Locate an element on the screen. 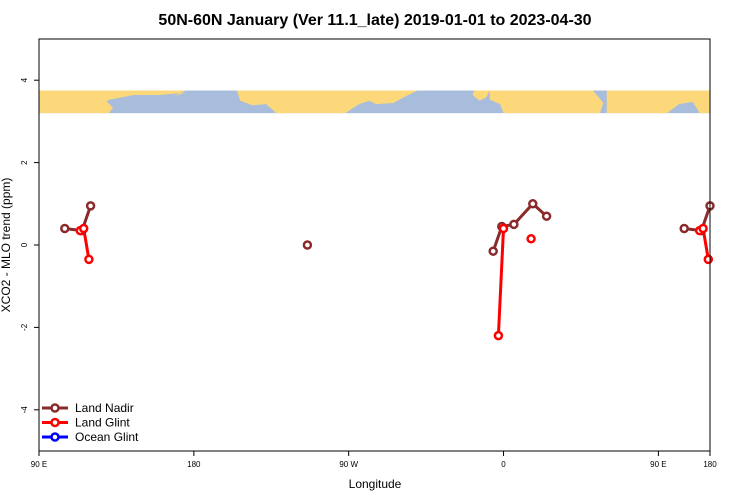 The width and height of the screenshot is (750, 500). y-tick-label: 0 is located at coordinates (24, 244).